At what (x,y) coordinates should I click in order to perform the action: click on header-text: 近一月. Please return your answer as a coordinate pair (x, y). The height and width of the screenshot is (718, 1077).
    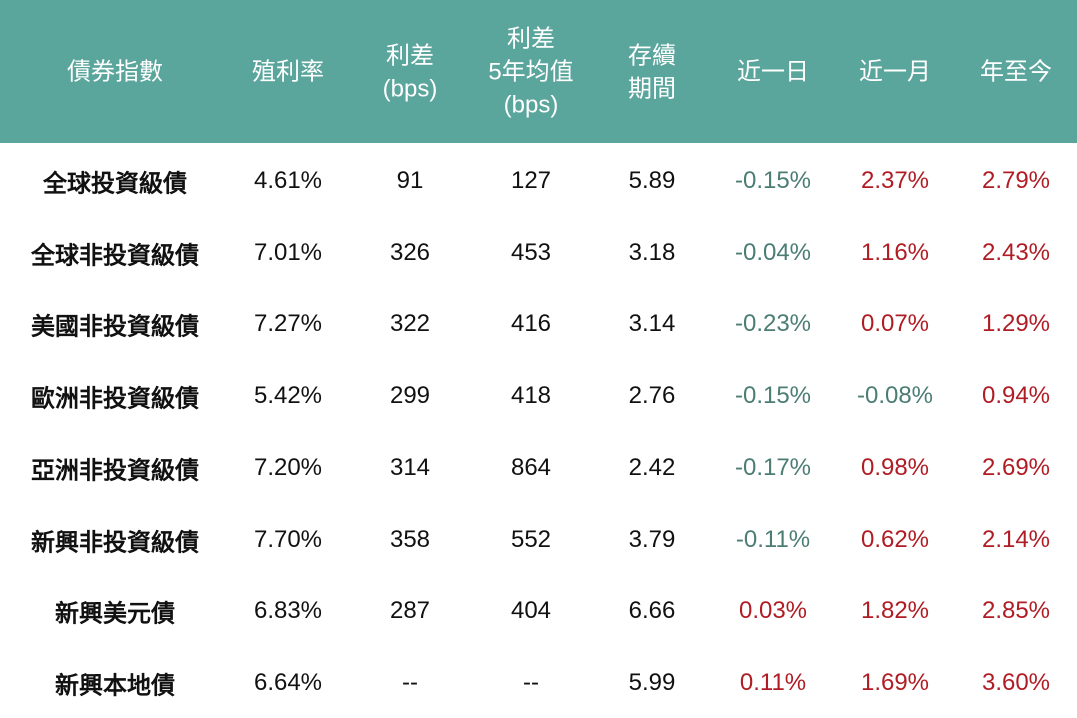
    Looking at the image, I should click on (895, 72).